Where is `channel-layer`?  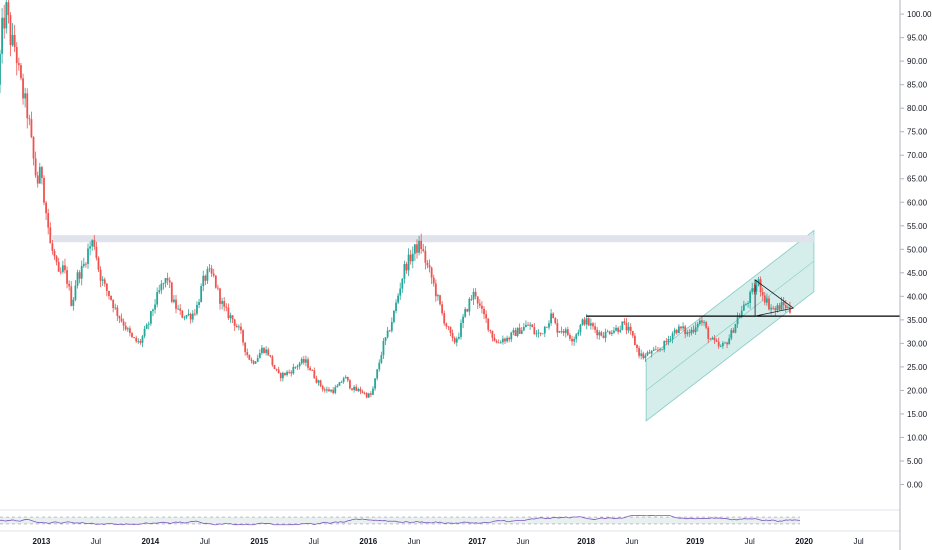 channel-layer is located at coordinates (730, 325).